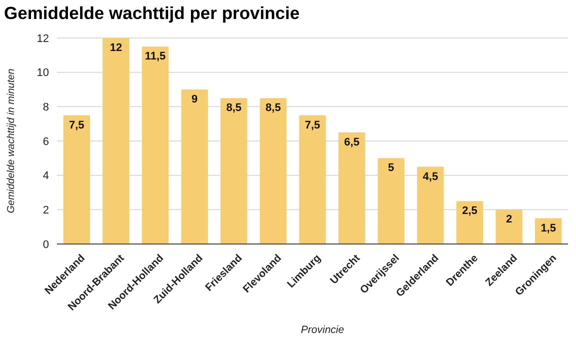  I want to click on data-label: 12, so click(116, 48).